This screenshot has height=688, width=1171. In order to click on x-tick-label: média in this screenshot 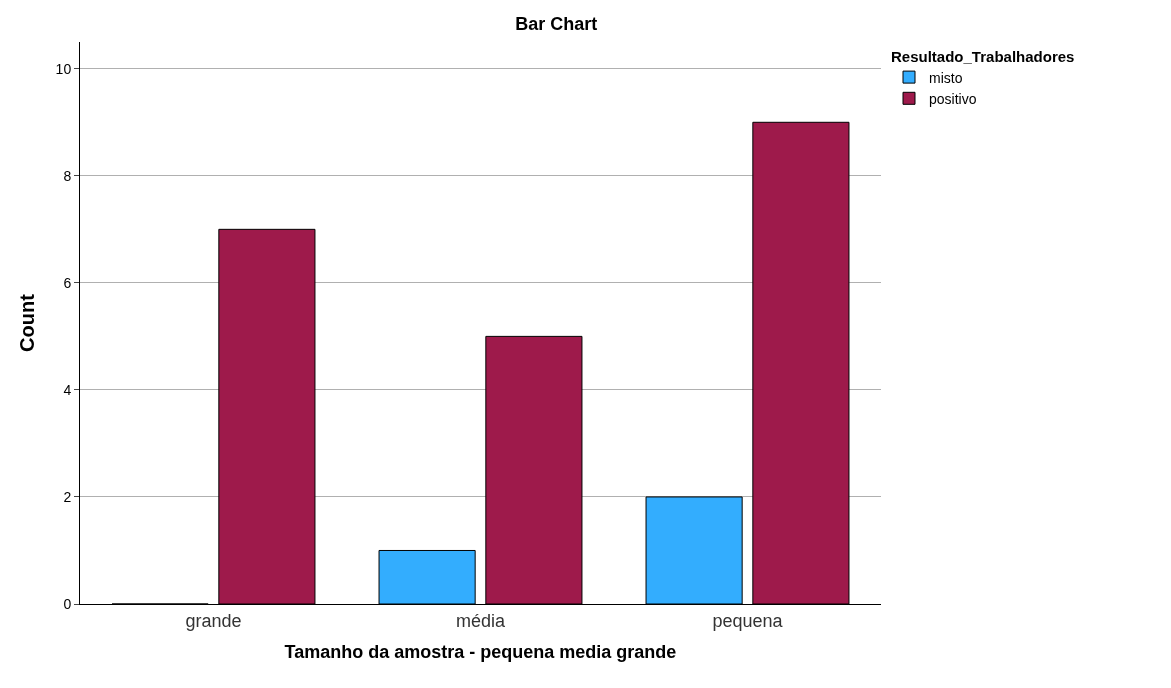, I will do `click(480, 620)`.